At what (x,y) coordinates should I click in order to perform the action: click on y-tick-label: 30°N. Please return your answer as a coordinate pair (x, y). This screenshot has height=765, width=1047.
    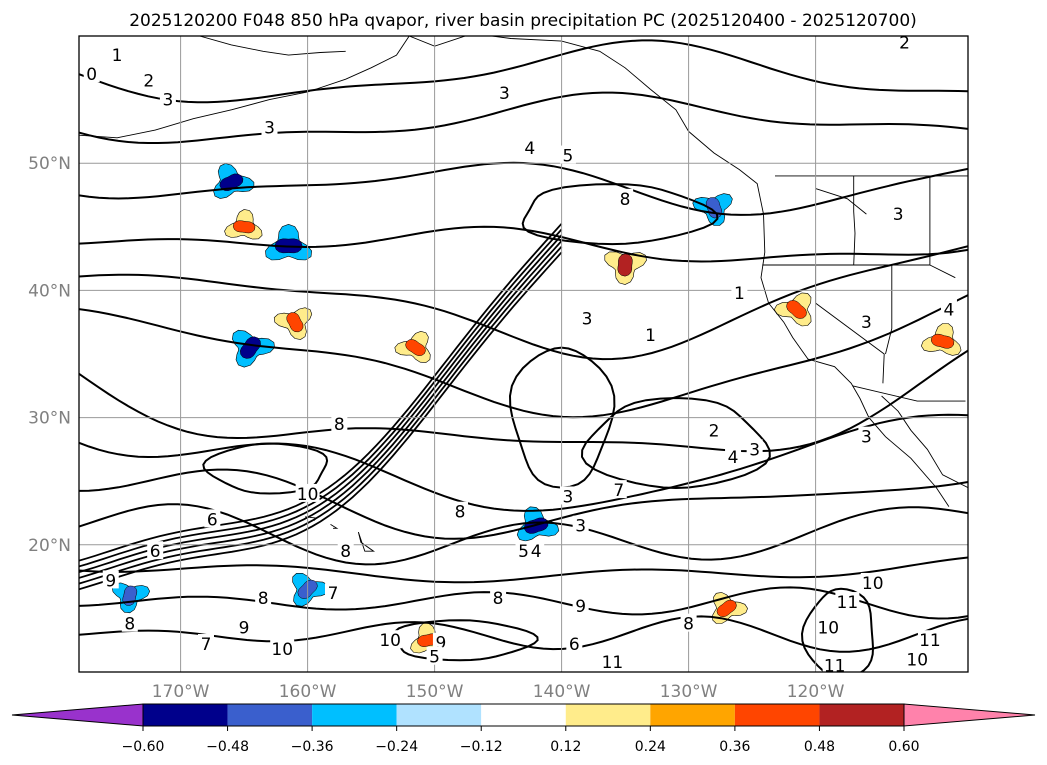
    Looking at the image, I should click on (49, 419).